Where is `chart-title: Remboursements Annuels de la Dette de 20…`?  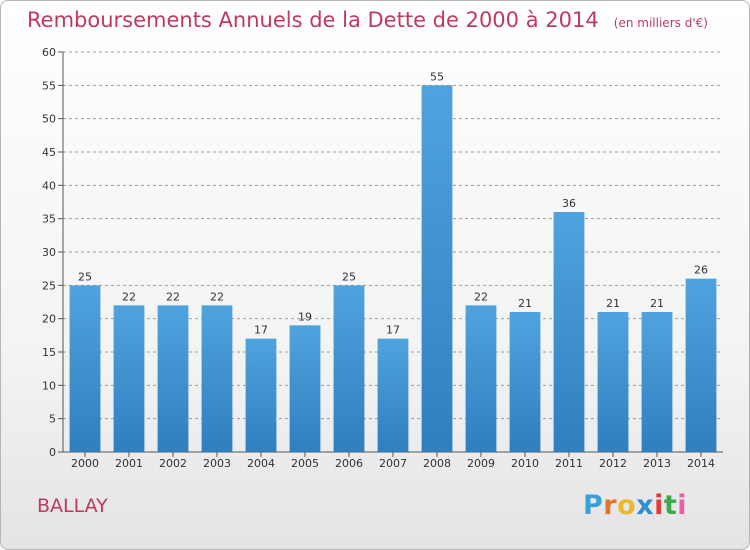
chart-title: Remboursements Annuels de la Dette de 20… is located at coordinates (367, 20).